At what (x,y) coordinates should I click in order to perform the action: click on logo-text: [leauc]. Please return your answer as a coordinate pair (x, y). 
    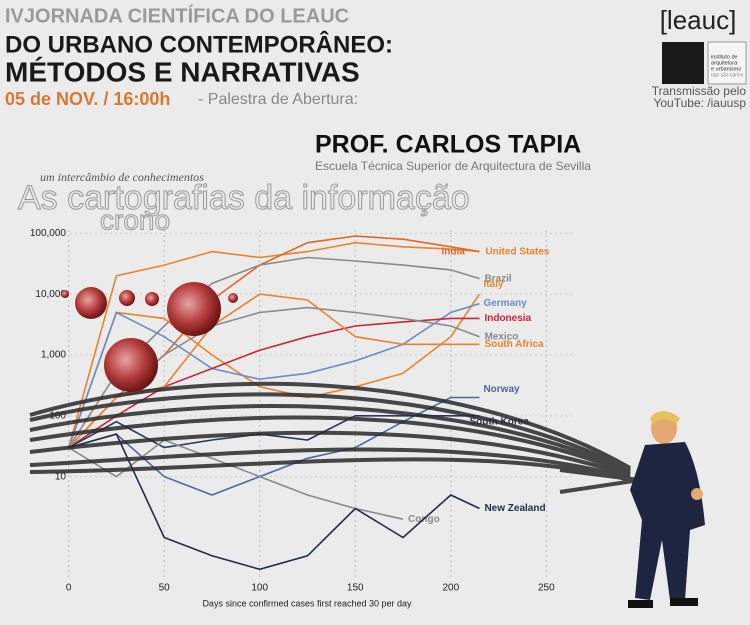
    Looking at the image, I should click on (698, 20).